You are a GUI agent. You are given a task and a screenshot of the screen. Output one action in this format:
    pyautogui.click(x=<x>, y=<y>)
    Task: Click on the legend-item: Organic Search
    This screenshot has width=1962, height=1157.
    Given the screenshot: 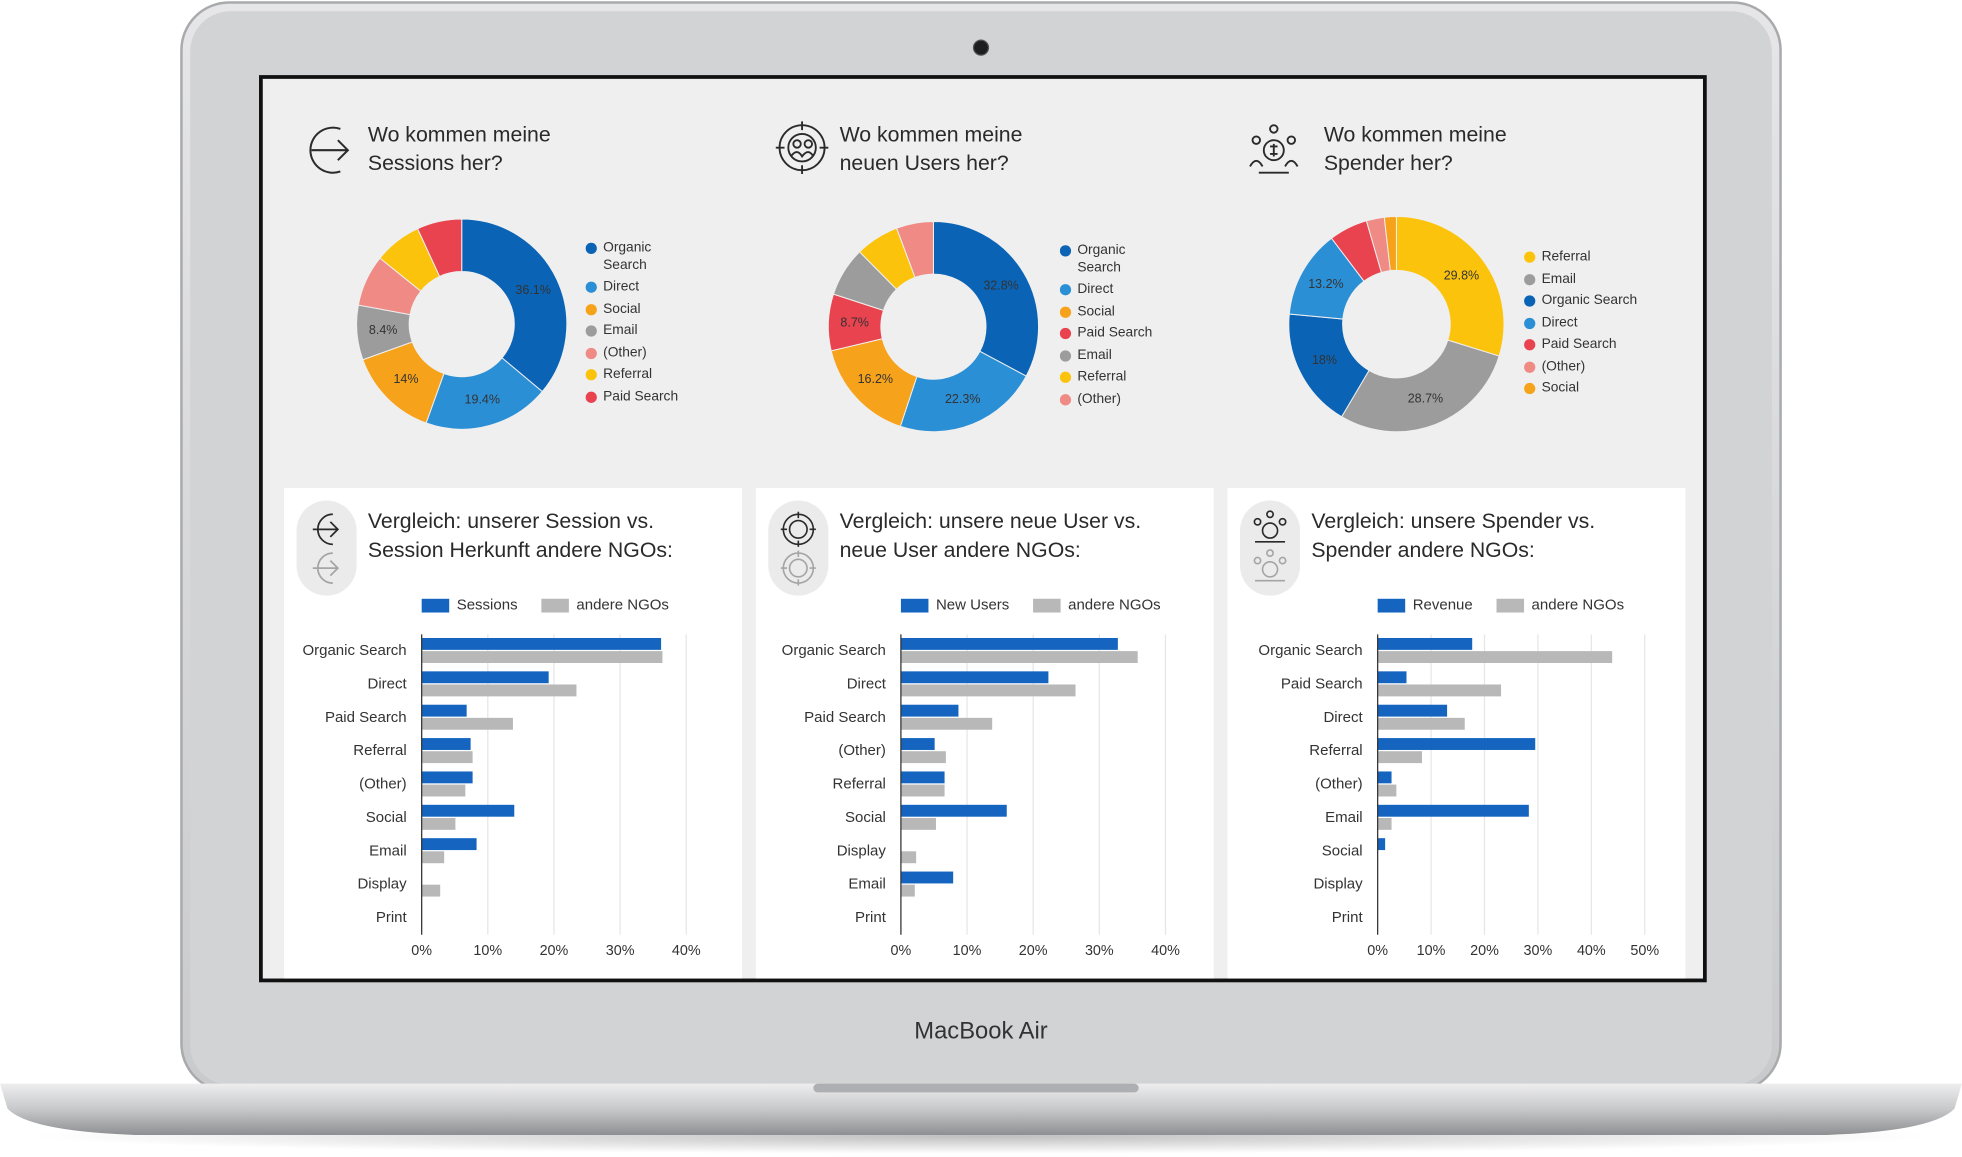 What is the action you would take?
    pyautogui.click(x=643, y=257)
    